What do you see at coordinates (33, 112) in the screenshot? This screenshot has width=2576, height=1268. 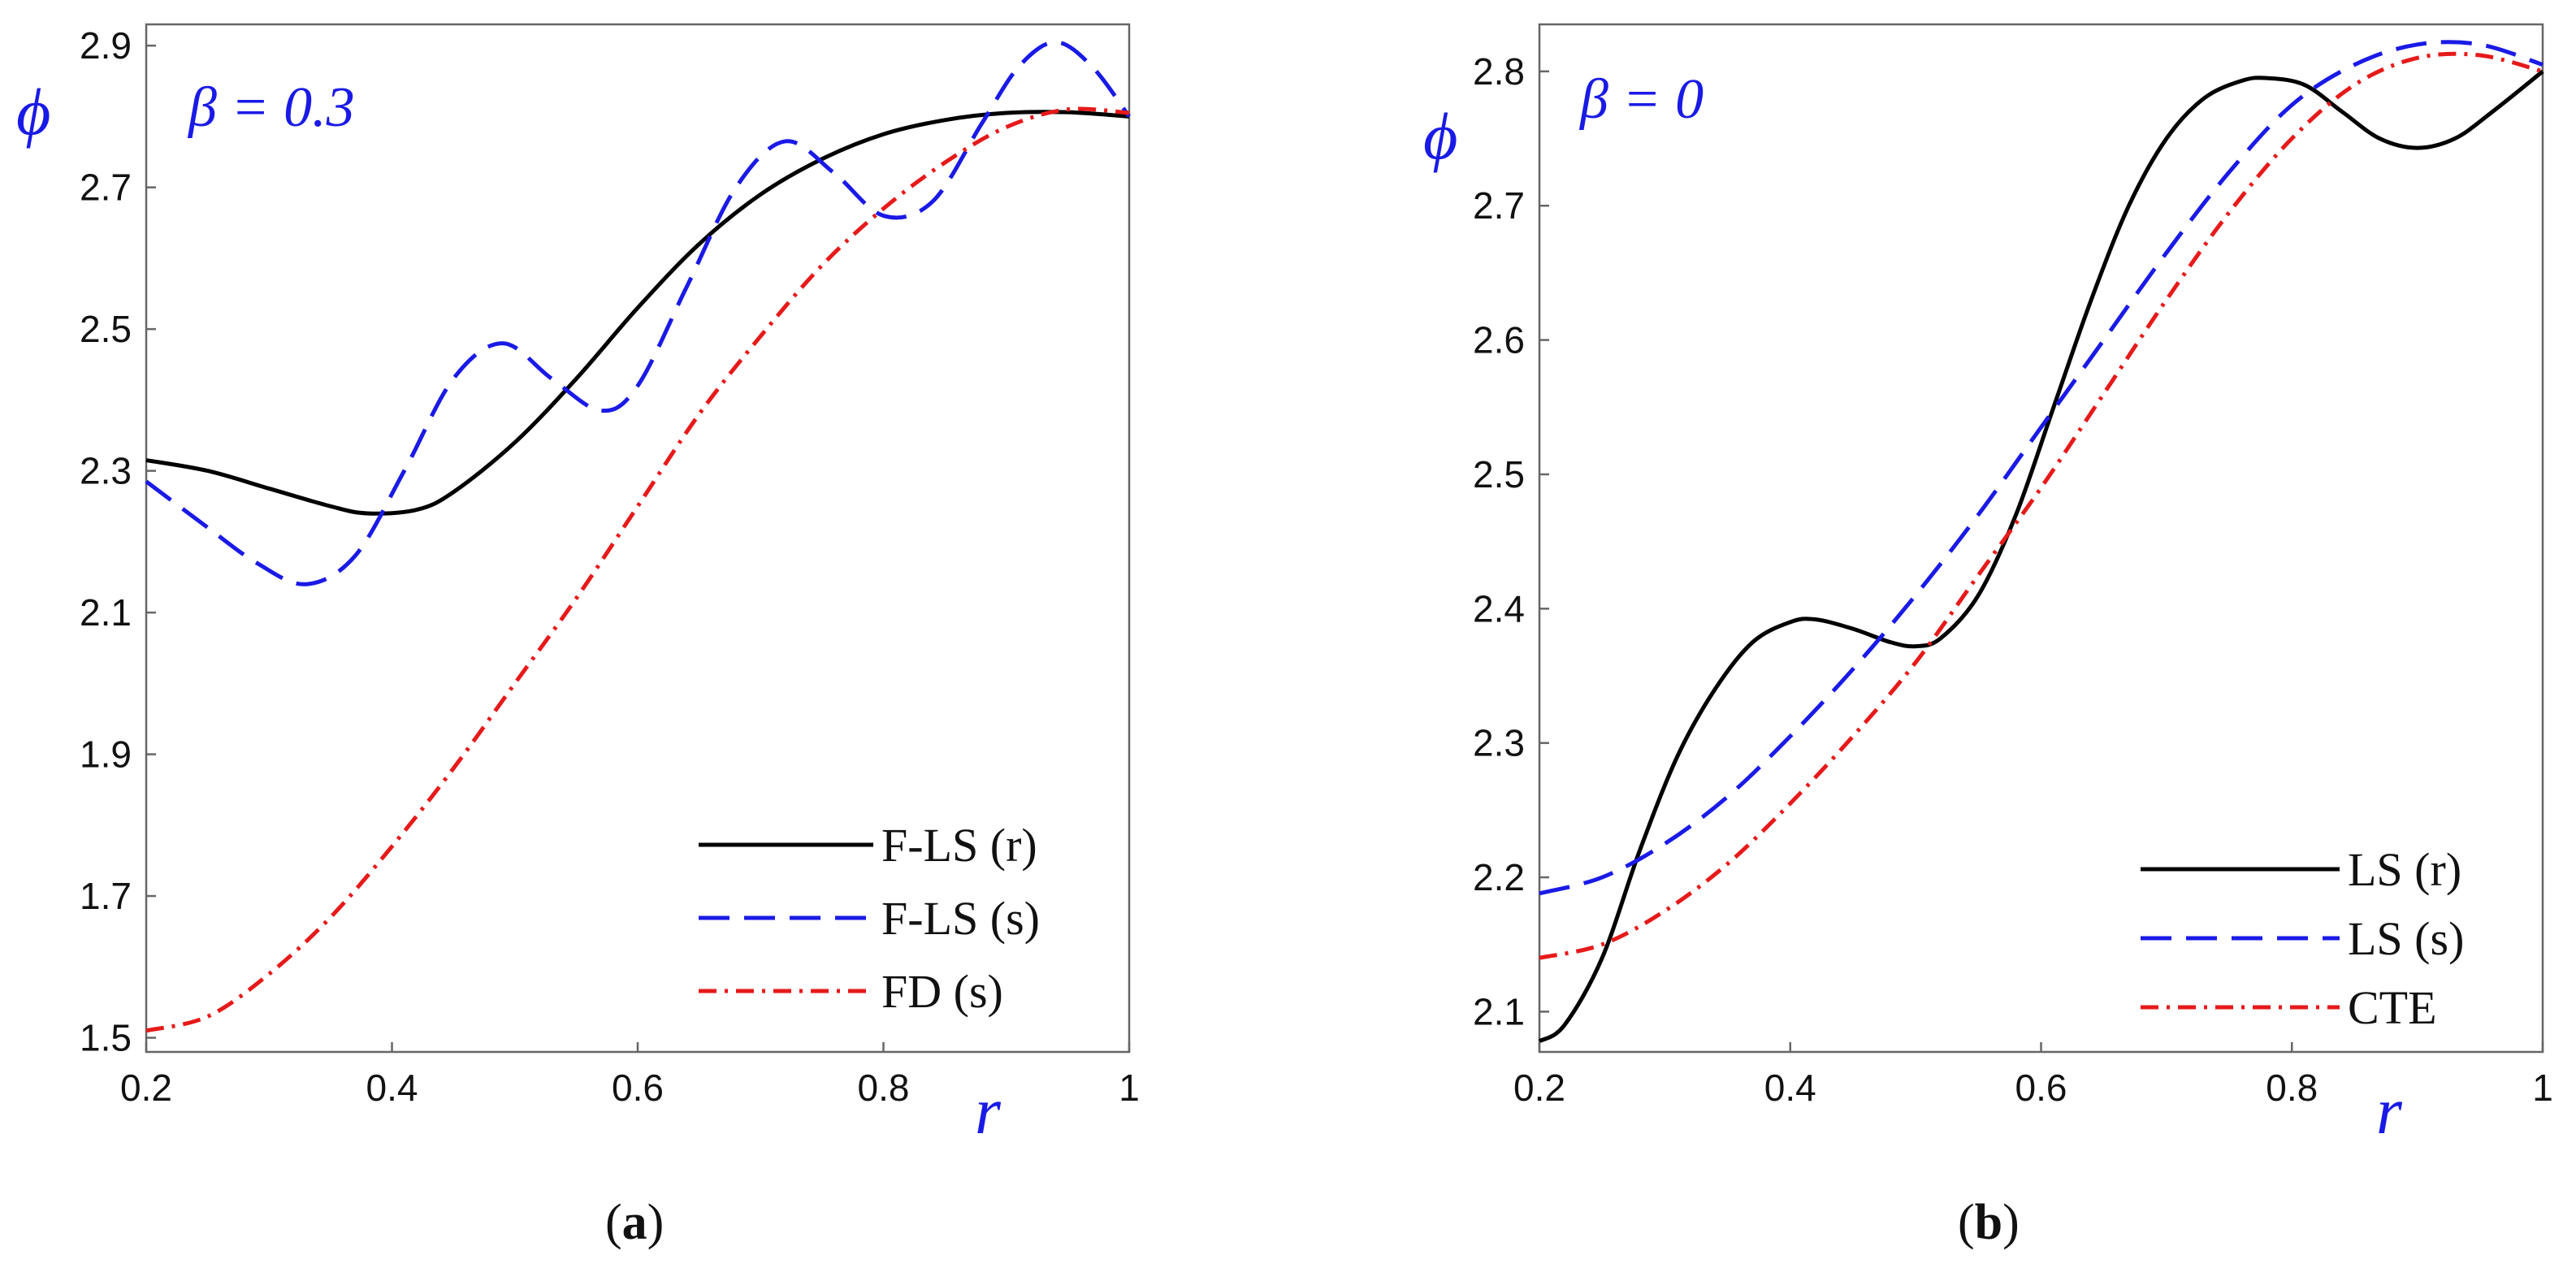 I see `y-axis-label-a: ϕ` at bounding box center [33, 112].